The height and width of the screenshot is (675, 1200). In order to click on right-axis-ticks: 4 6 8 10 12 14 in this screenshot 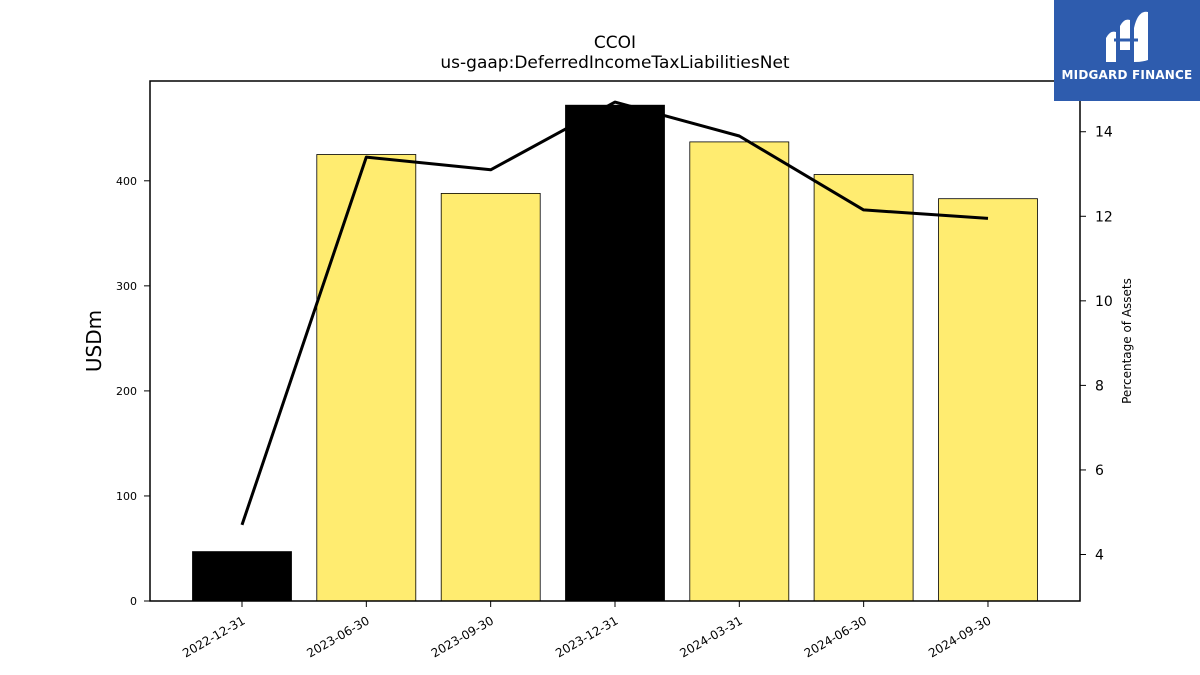, I will do `click(1096, 344)`.